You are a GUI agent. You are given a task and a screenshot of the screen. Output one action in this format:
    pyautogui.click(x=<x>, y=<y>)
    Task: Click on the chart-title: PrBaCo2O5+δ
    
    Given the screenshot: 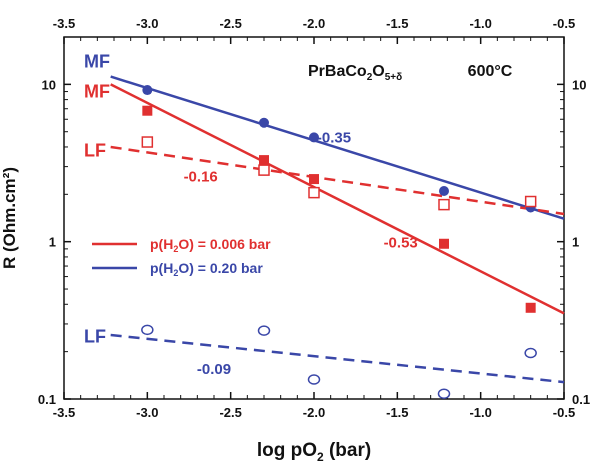 What is the action you would take?
    pyautogui.click(x=355, y=73)
    